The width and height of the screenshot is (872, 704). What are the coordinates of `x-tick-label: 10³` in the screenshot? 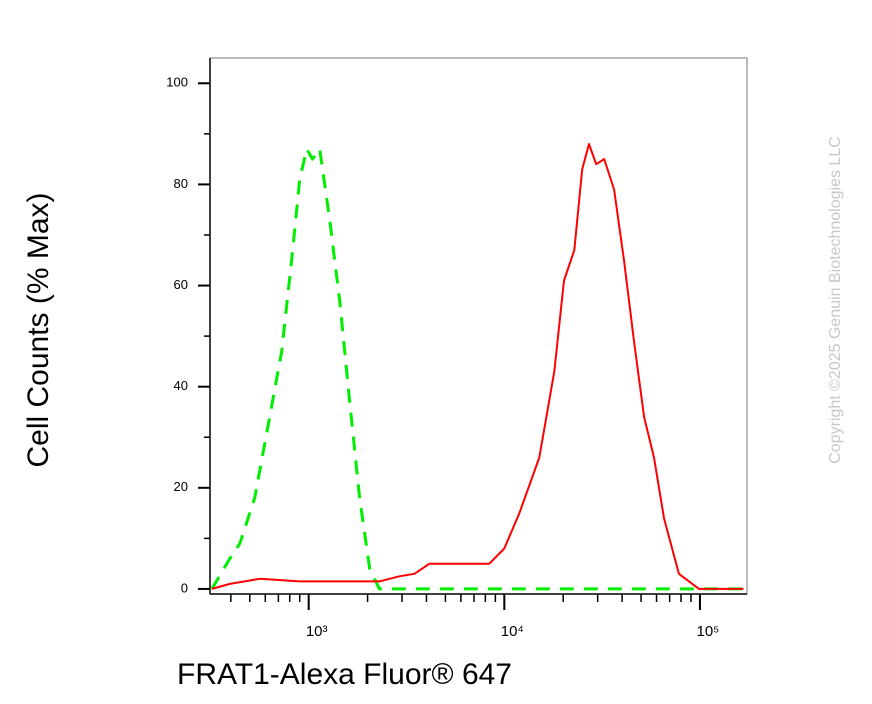 It's located at (317, 631).